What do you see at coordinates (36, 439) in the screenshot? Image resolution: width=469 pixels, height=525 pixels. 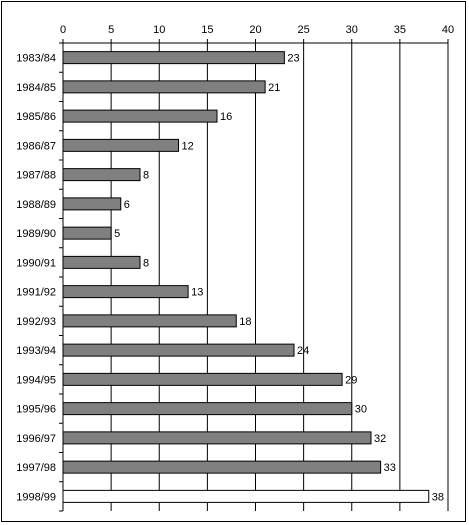 I see `category-label: 1996/97` at bounding box center [36, 439].